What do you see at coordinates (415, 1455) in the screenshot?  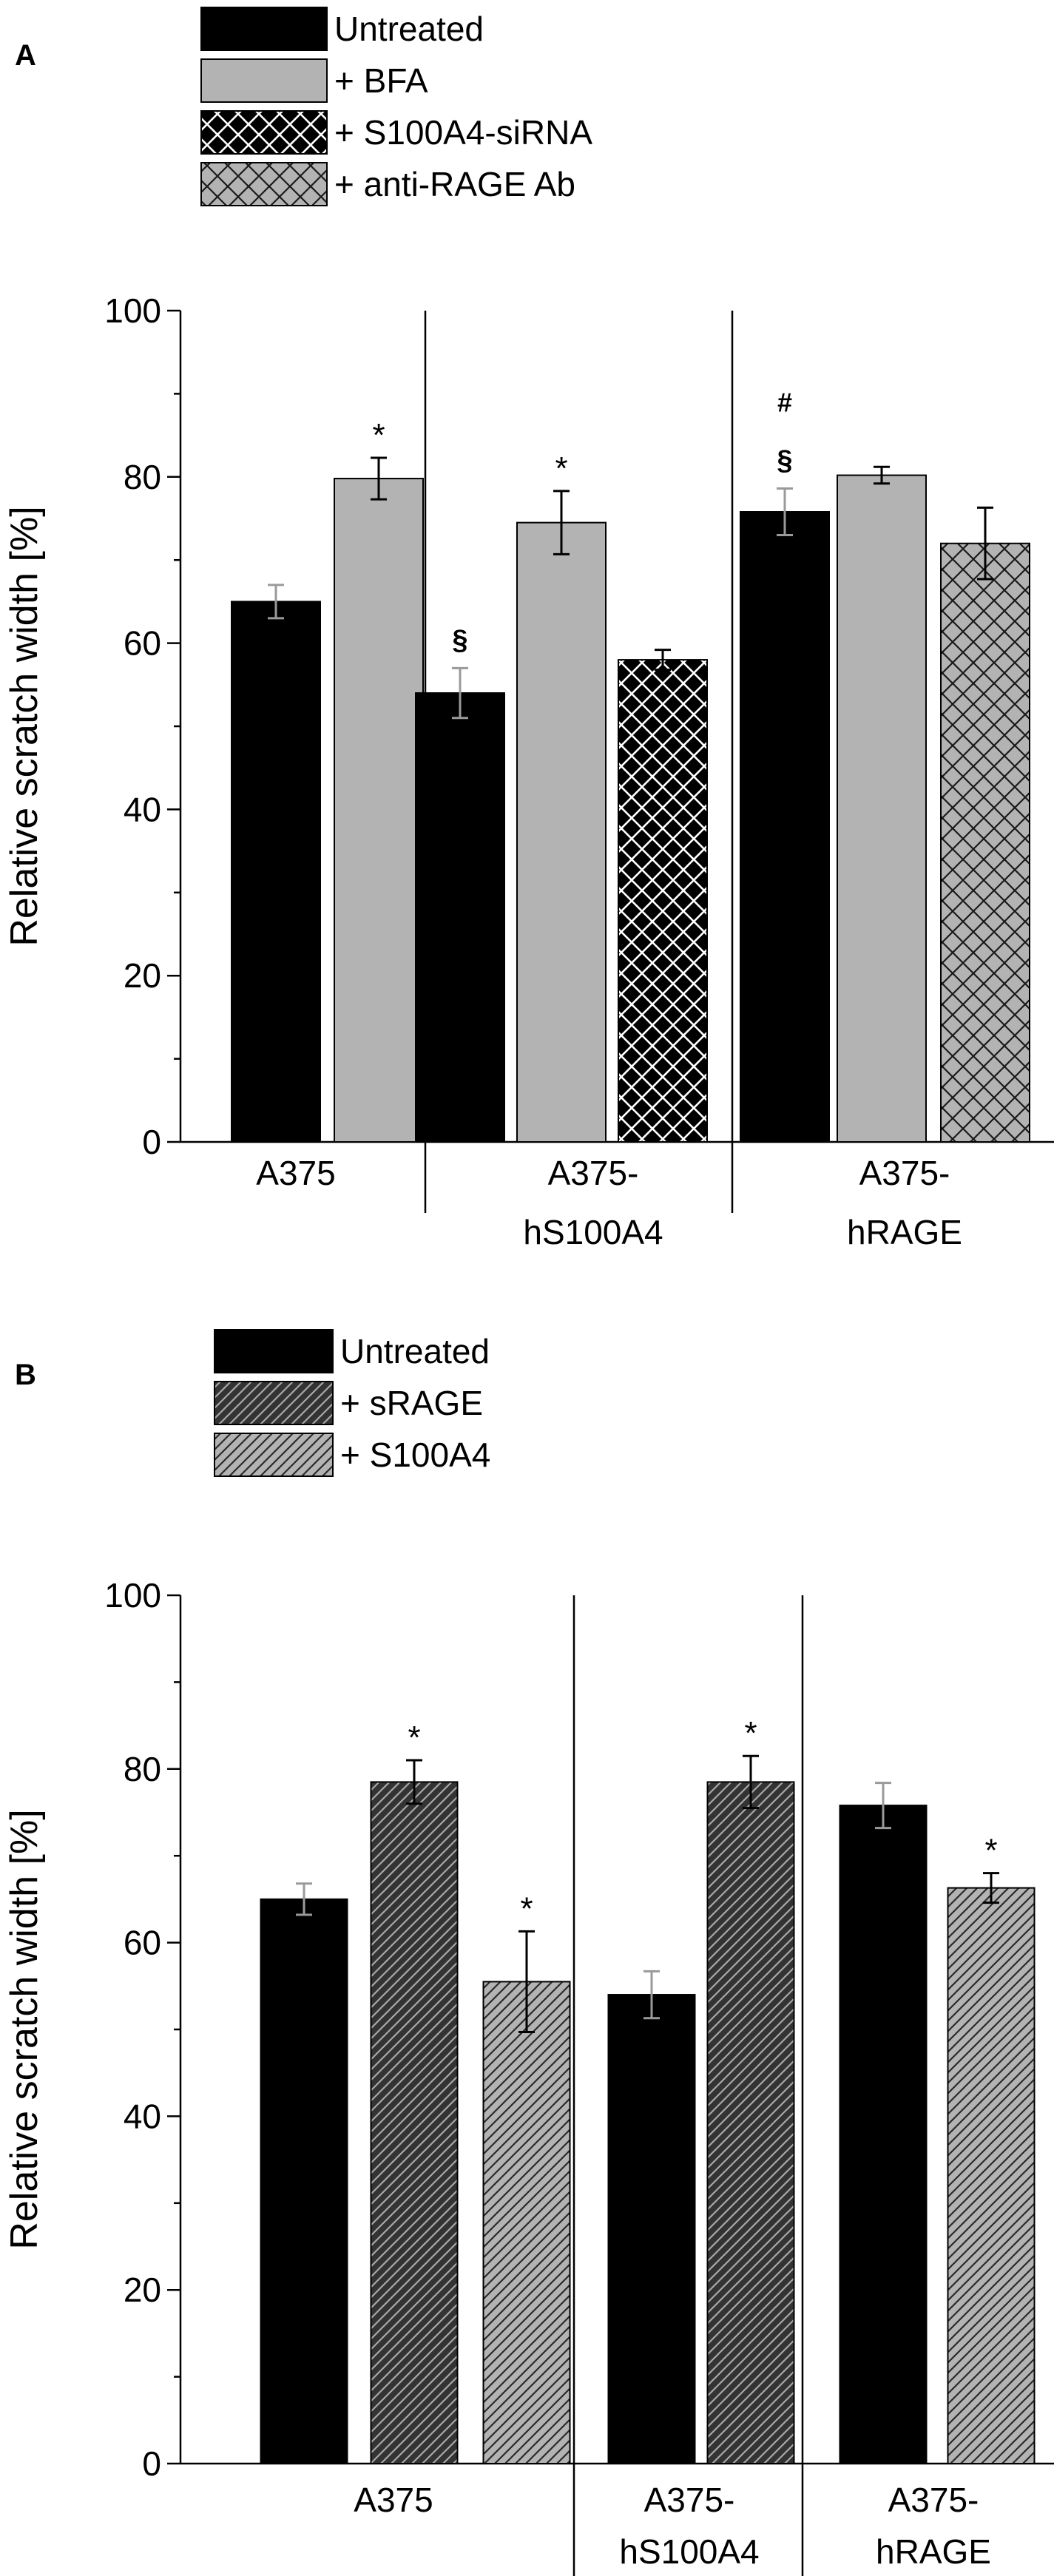 I see `legend-label-s100a4: + S100A4` at bounding box center [415, 1455].